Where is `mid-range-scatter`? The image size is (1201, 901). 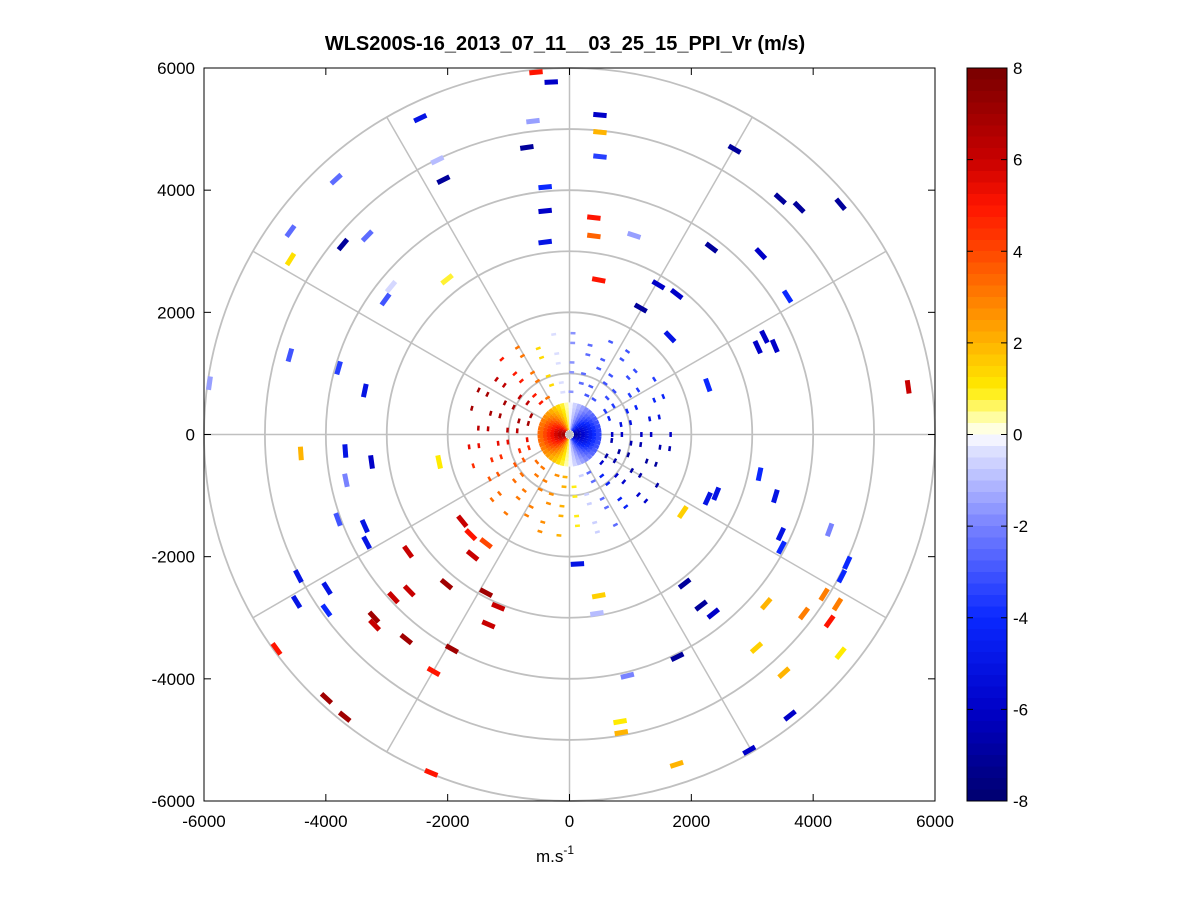 mid-range-scatter is located at coordinates (569, 434).